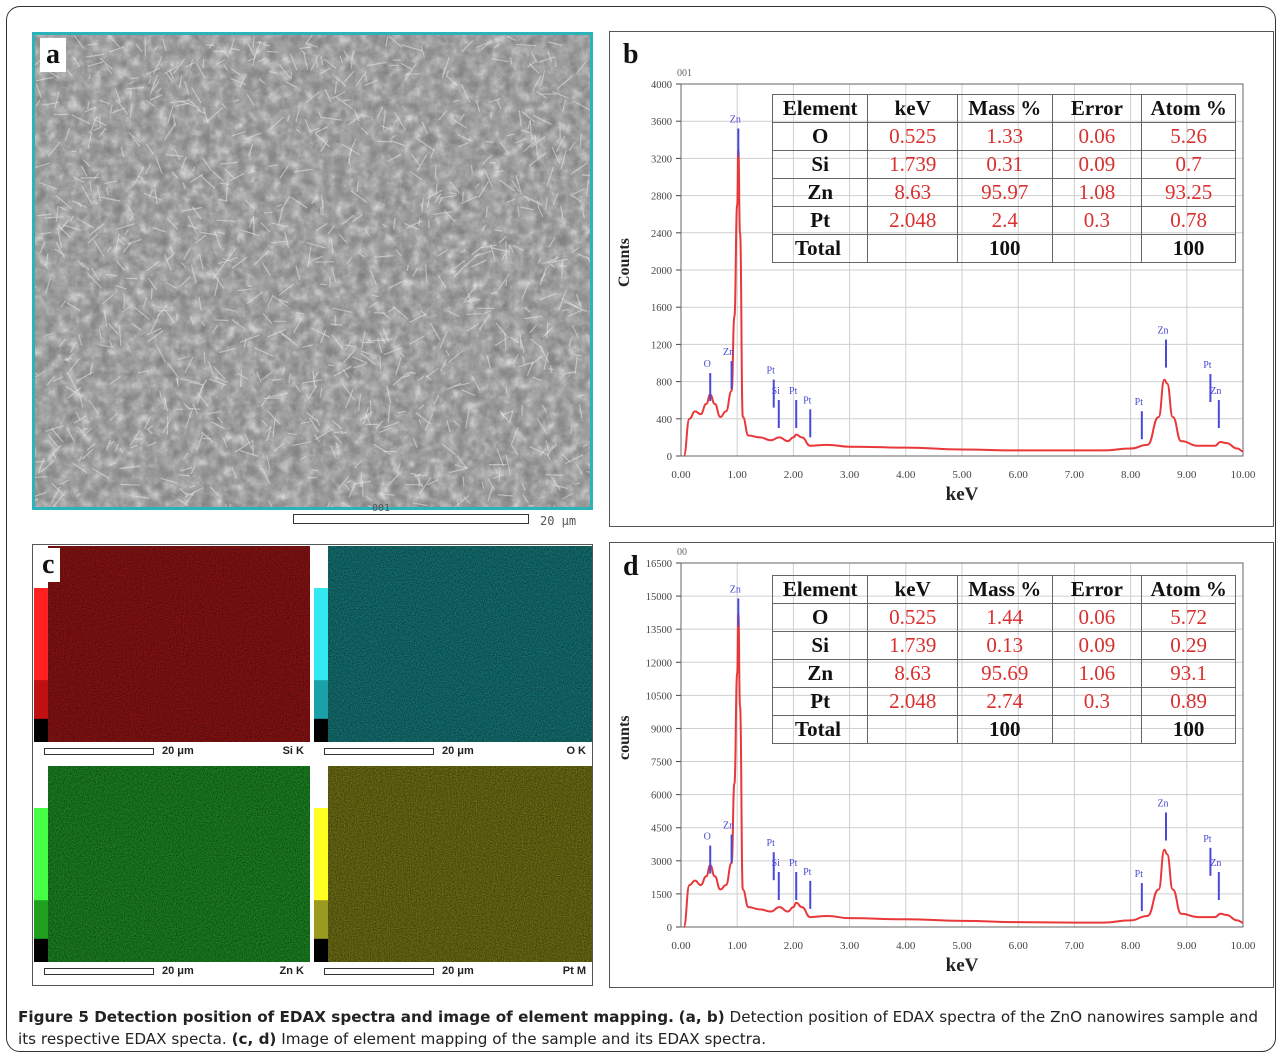 This screenshot has width=1282, height=1058. Describe the element at coordinates (1075, 475) in the screenshot. I see `x-tick-label: 7.00` at that location.